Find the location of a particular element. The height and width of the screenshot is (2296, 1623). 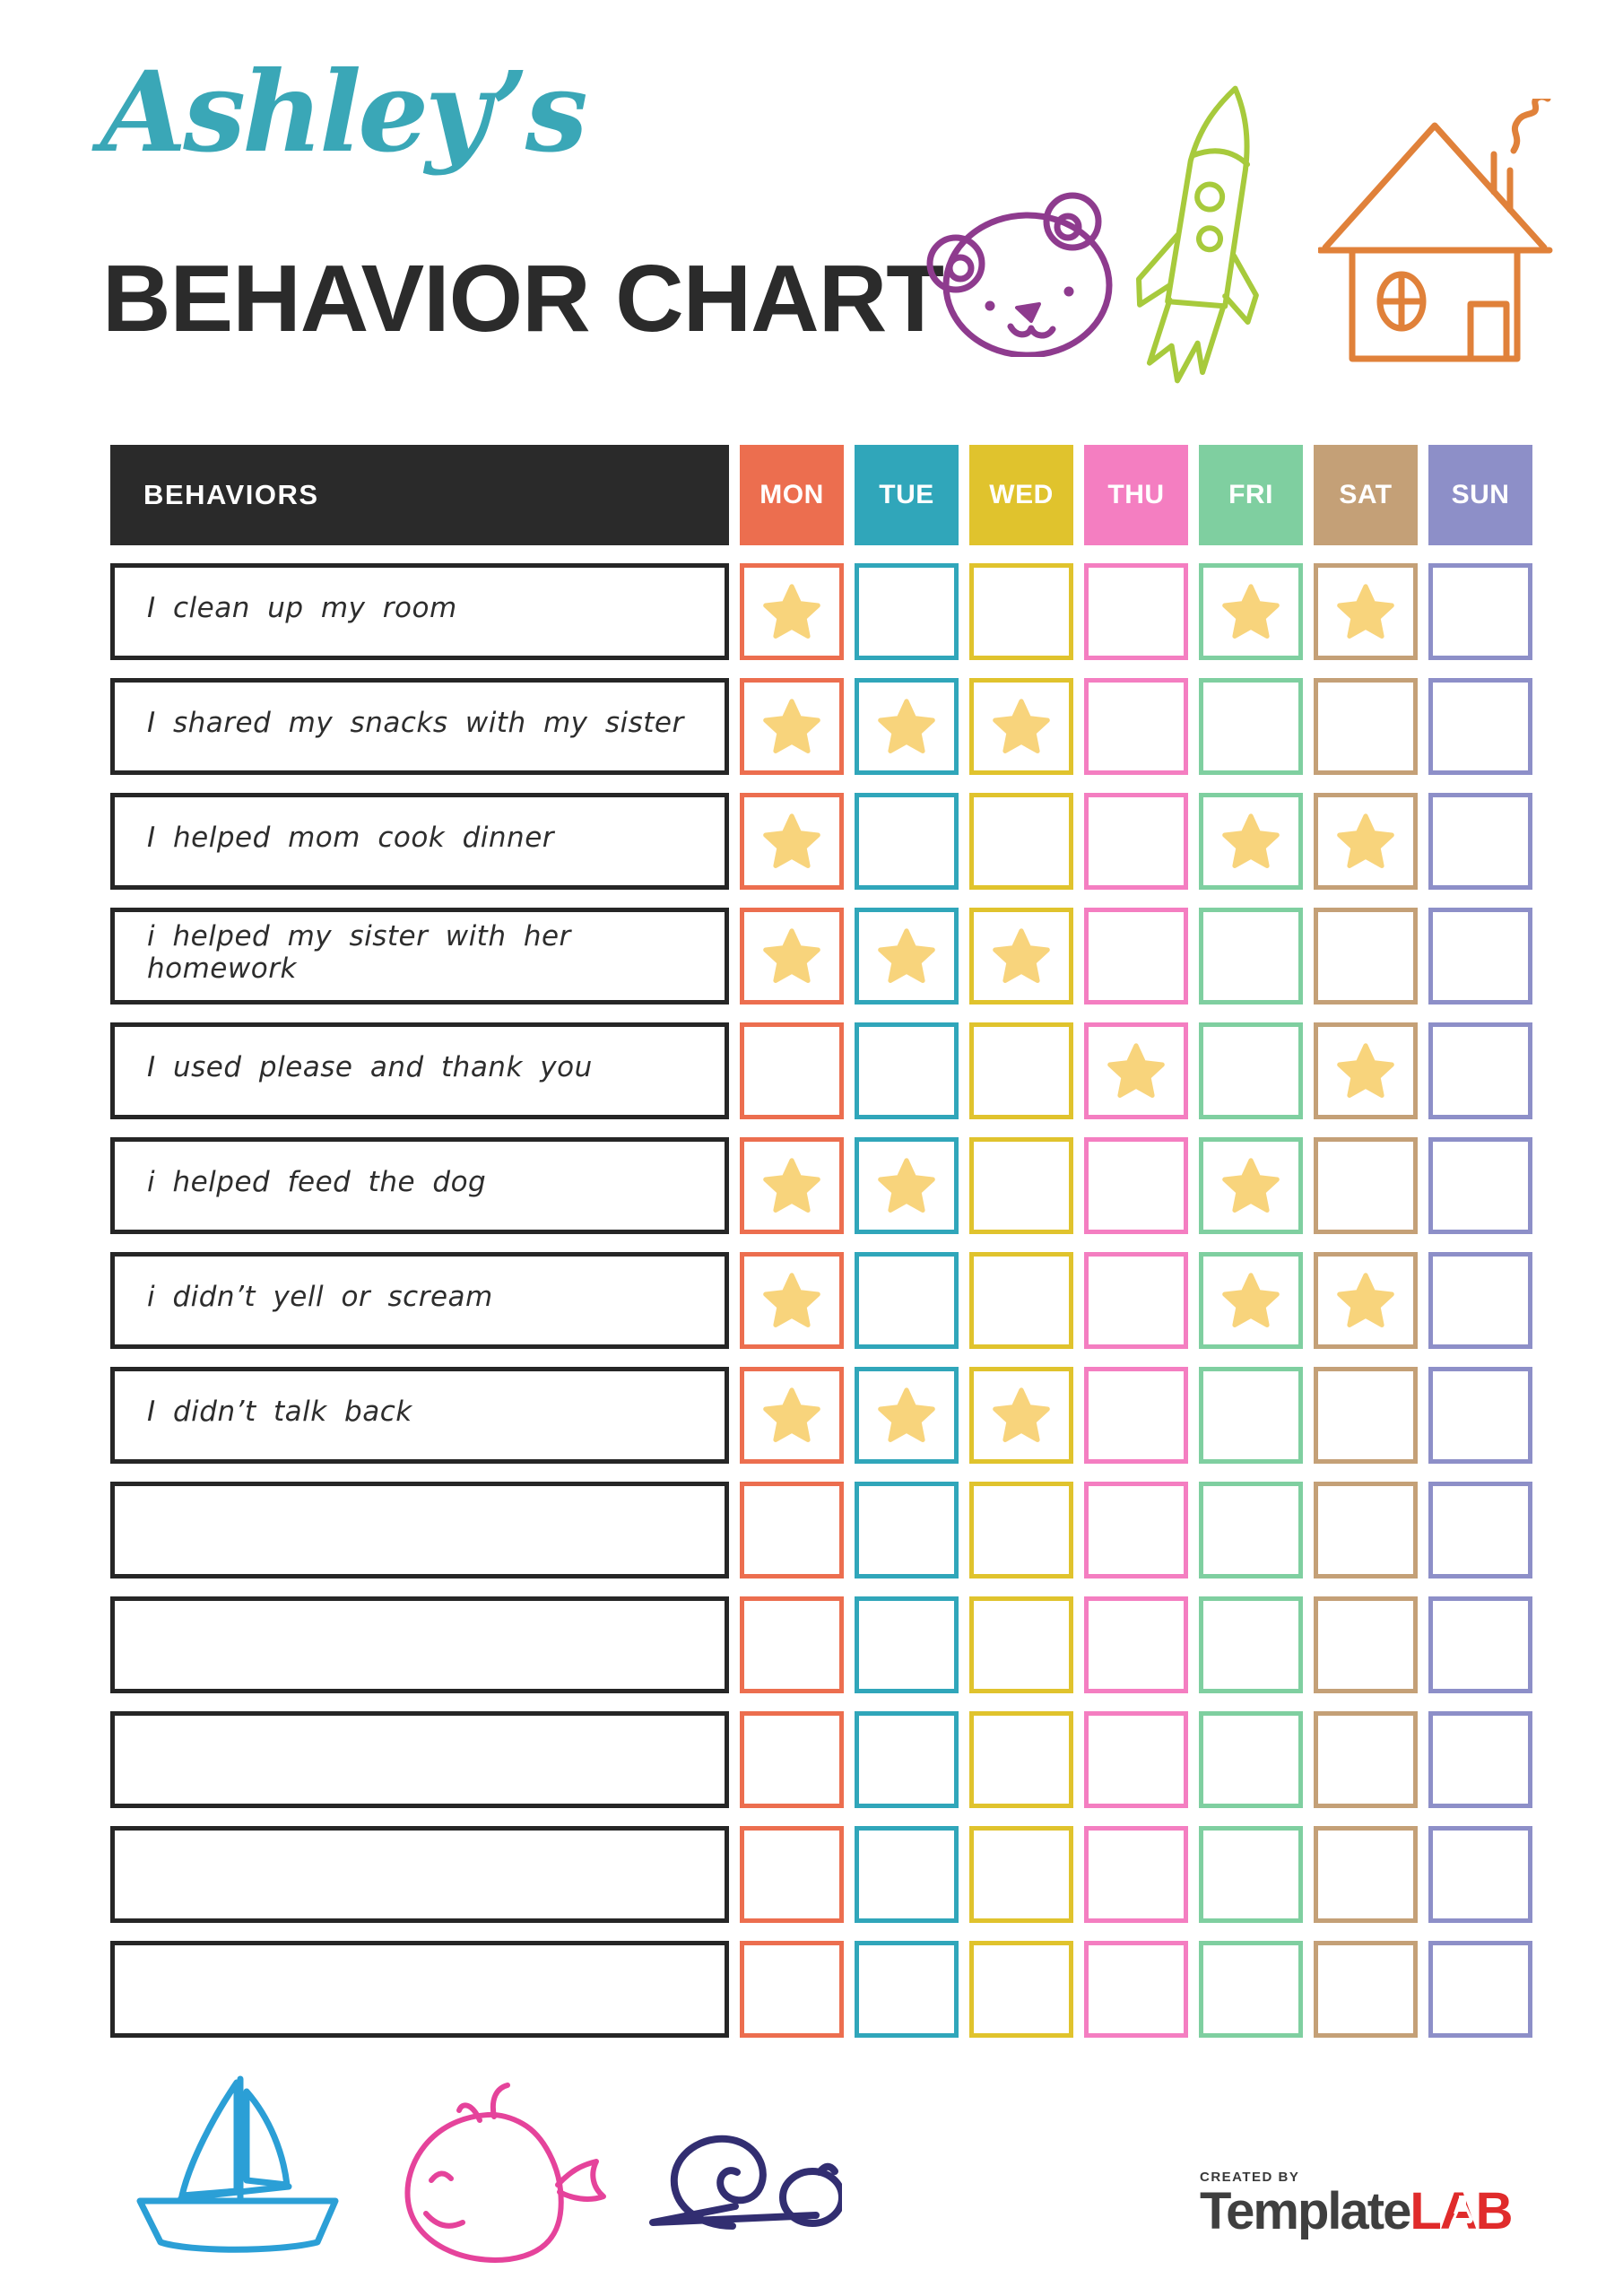

behavior-row-4-label: i helped my sister with her homework is located at coordinates (419, 956).